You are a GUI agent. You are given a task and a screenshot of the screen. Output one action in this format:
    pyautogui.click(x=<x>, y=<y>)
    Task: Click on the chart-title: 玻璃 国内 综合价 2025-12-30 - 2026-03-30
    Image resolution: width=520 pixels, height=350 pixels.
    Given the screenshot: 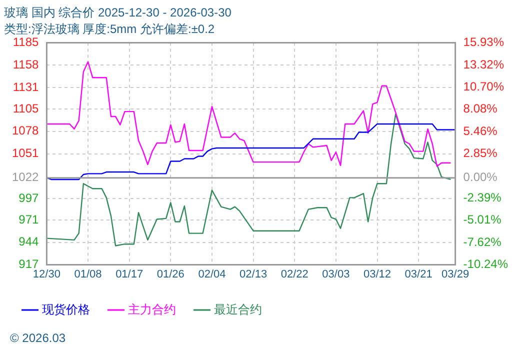 What is the action you would take?
    pyautogui.click(x=118, y=13)
    